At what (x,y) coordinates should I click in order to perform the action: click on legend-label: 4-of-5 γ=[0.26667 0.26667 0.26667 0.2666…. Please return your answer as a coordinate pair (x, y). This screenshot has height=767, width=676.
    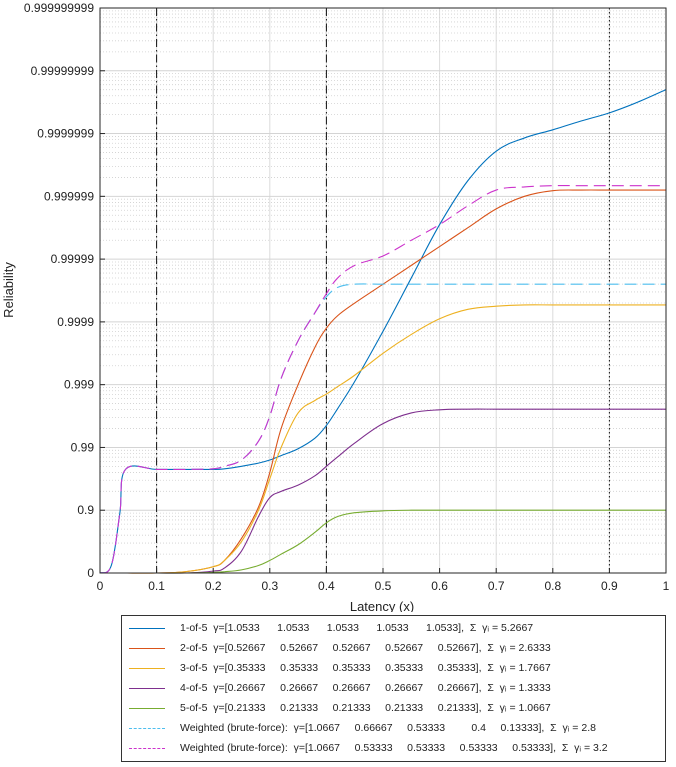
    Looking at the image, I should click on (365, 688).